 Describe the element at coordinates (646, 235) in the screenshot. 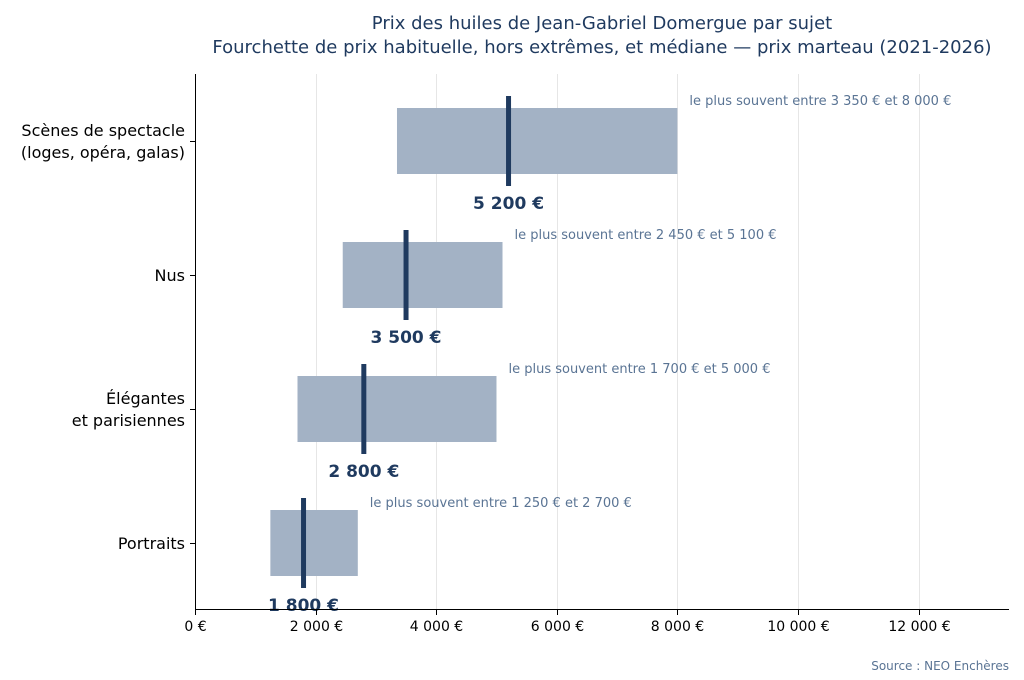

I see `range-annotation: le plus souvent entre 2 450 € et 5 100 €` at that location.